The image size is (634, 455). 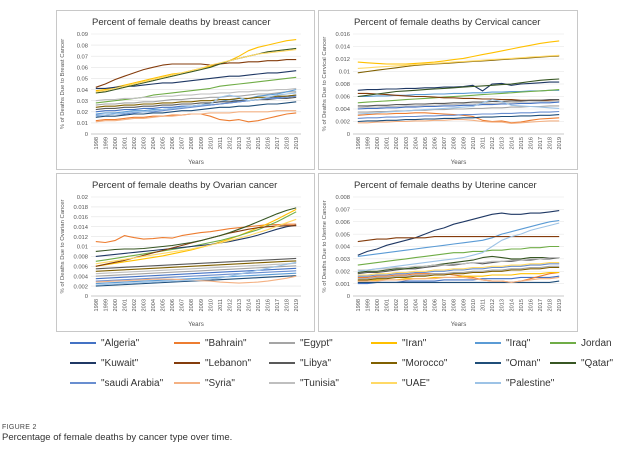 I want to click on x-tick-label: 2001, so click(x=125, y=143).